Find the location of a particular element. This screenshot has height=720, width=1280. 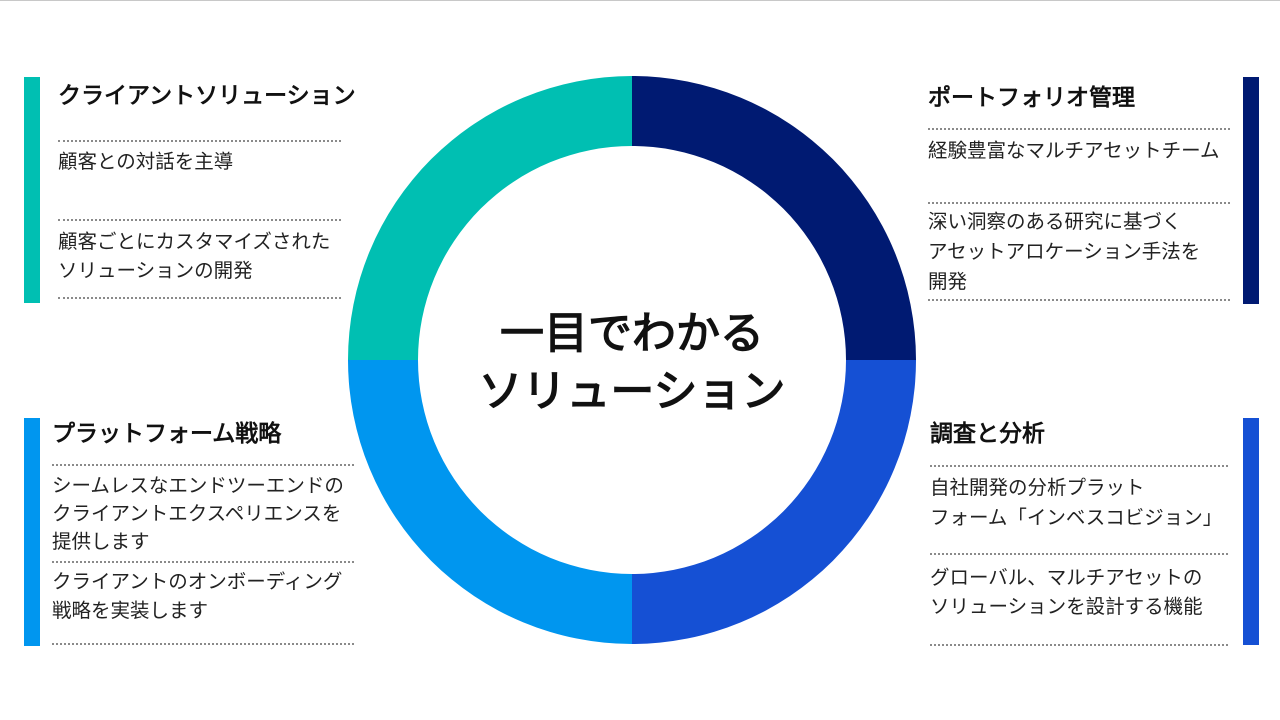

panel-item: 提供します is located at coordinates (101, 541).